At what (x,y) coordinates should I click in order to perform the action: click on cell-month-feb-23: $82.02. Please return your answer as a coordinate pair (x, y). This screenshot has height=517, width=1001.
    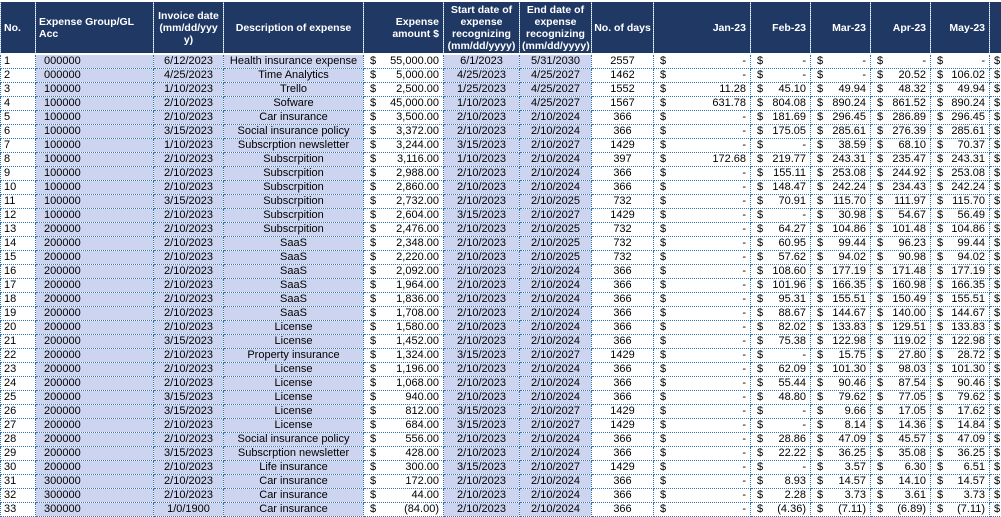
    Looking at the image, I should click on (780, 327).